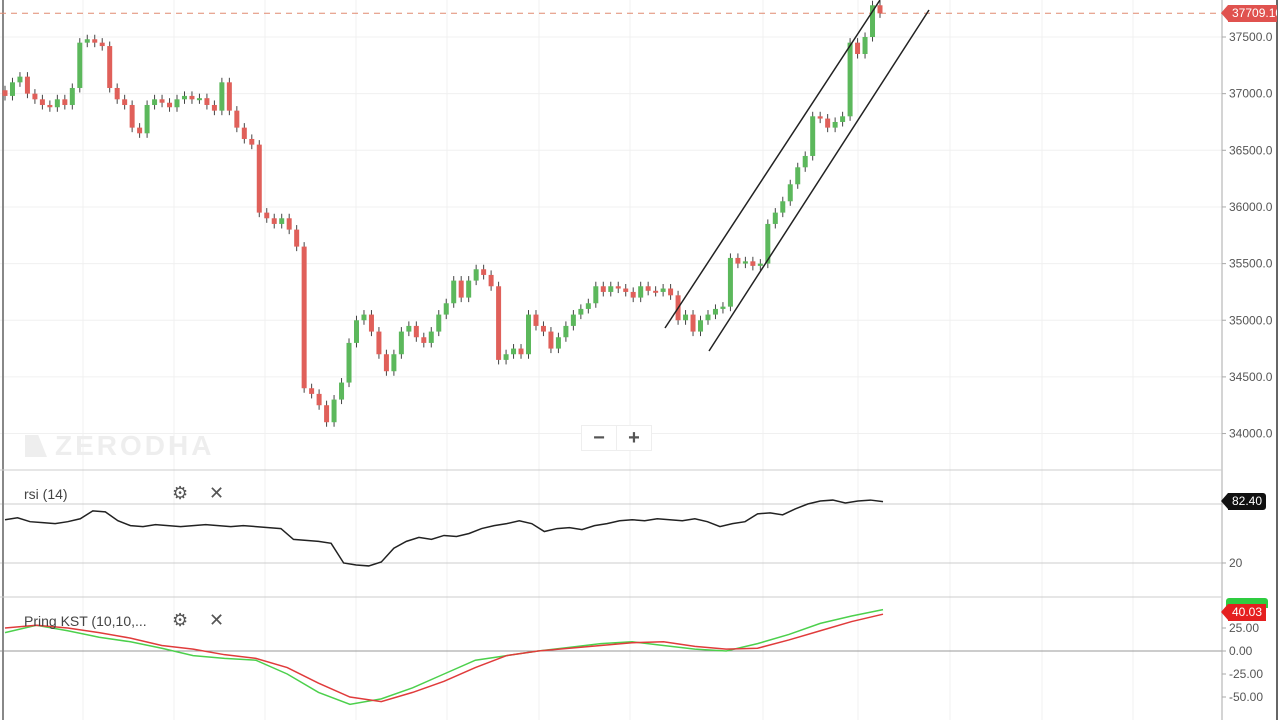 This screenshot has height=720, width=1280. What do you see at coordinates (1243, 501) in the screenshot?
I see `rsi-value-tag: 82.40` at bounding box center [1243, 501].